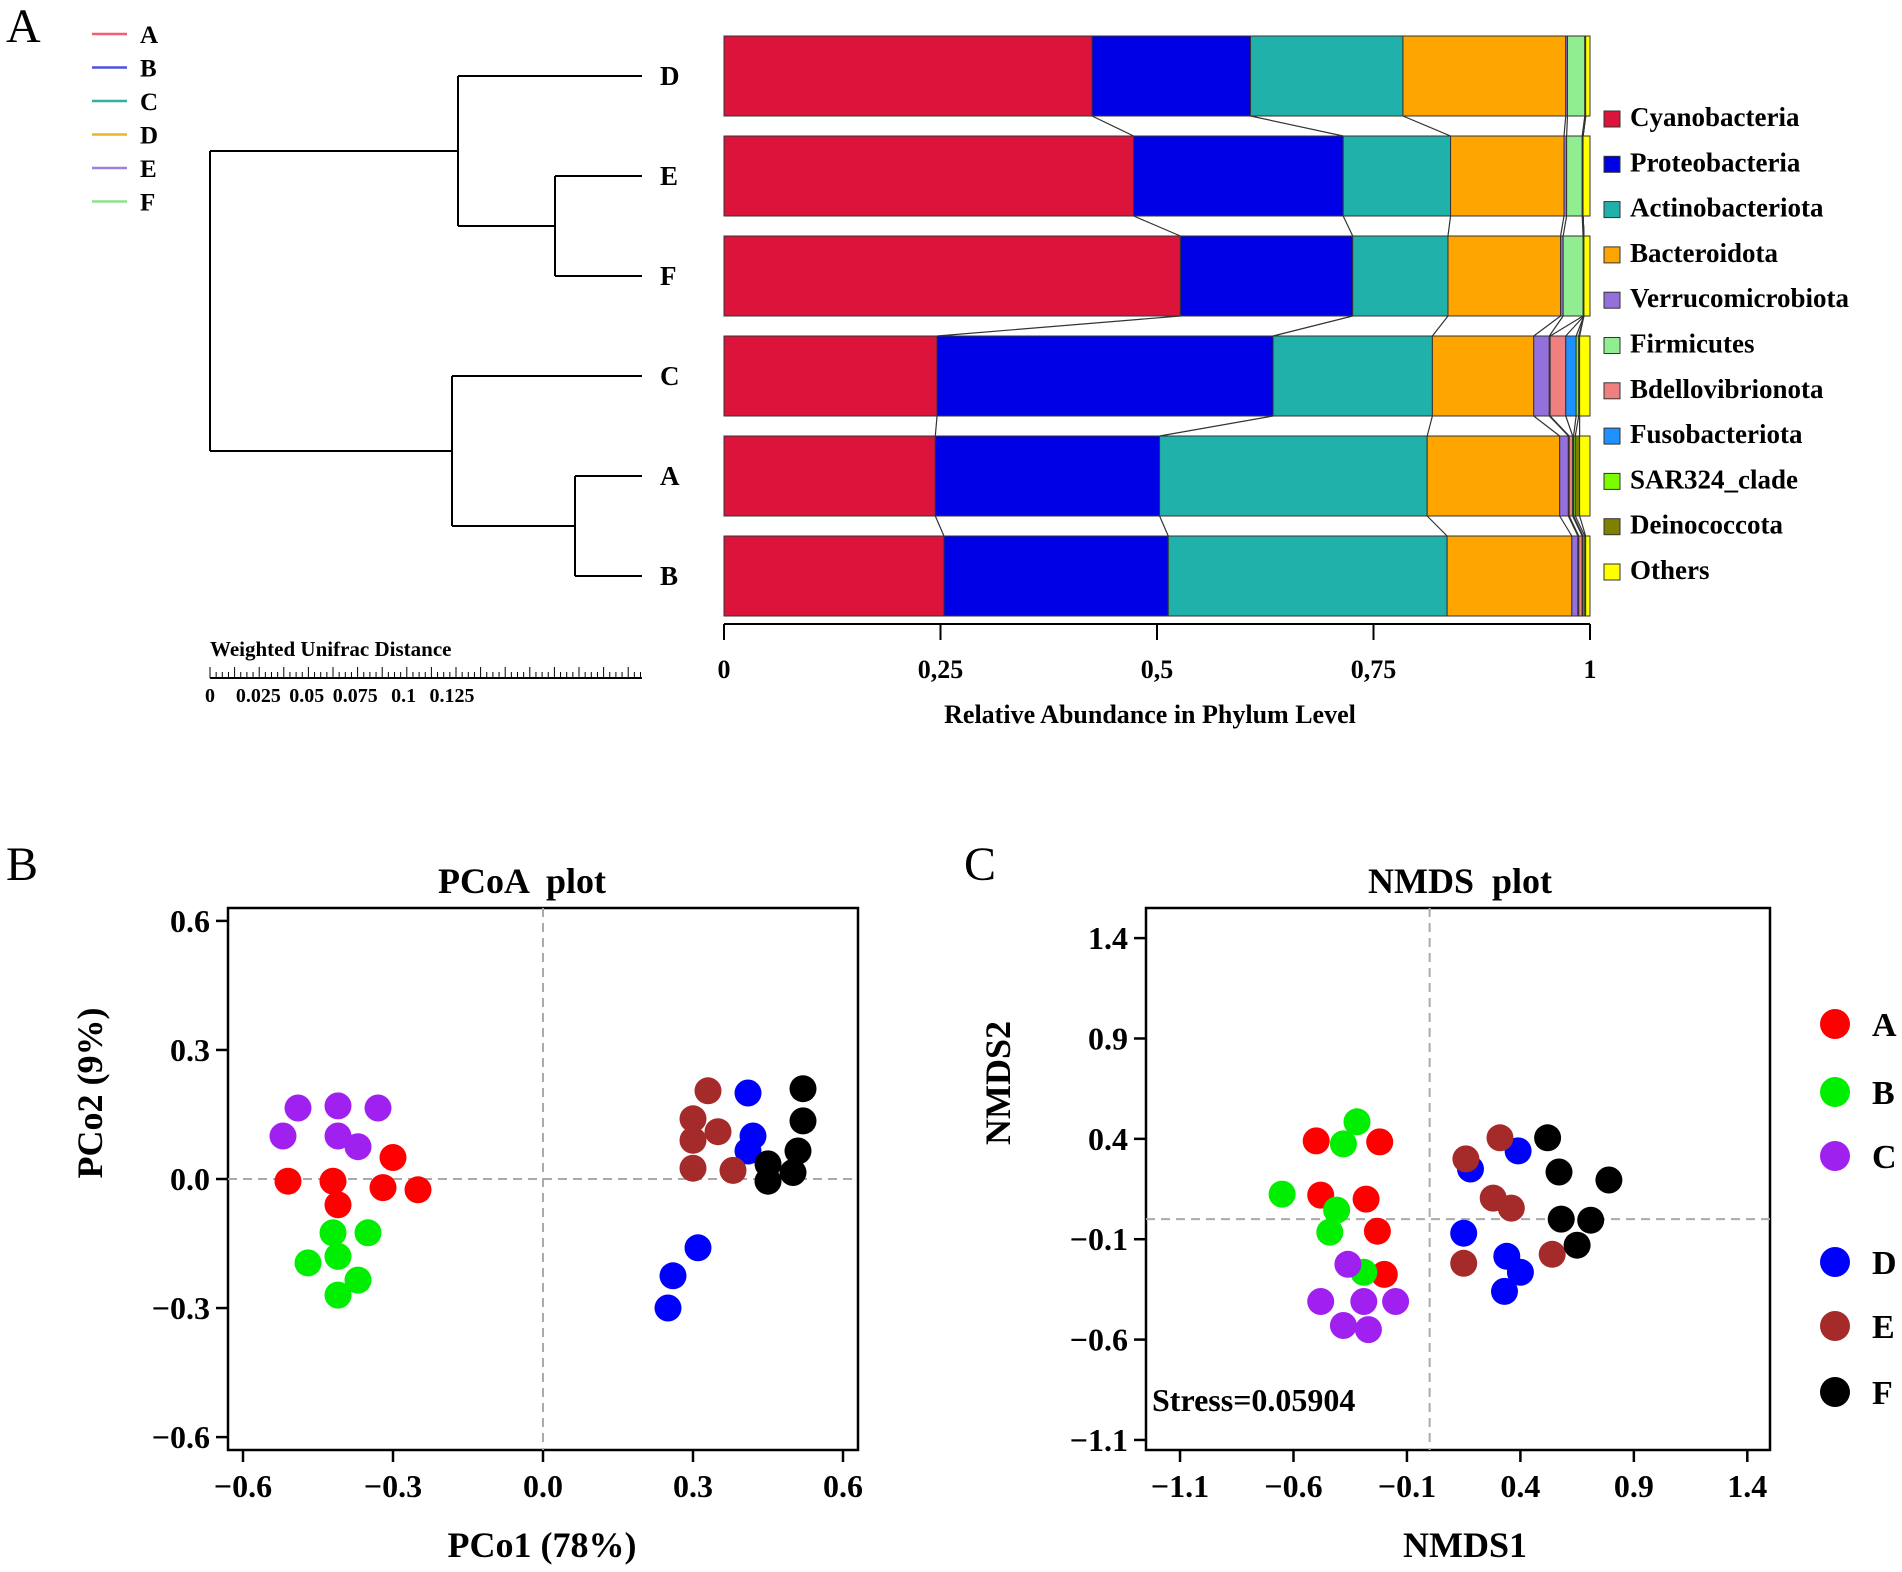 The width and height of the screenshot is (1902, 1572). Describe the element at coordinates (1612, 300) in the screenshot. I see `legend-swatch-Verrucomicrobiota` at that location.